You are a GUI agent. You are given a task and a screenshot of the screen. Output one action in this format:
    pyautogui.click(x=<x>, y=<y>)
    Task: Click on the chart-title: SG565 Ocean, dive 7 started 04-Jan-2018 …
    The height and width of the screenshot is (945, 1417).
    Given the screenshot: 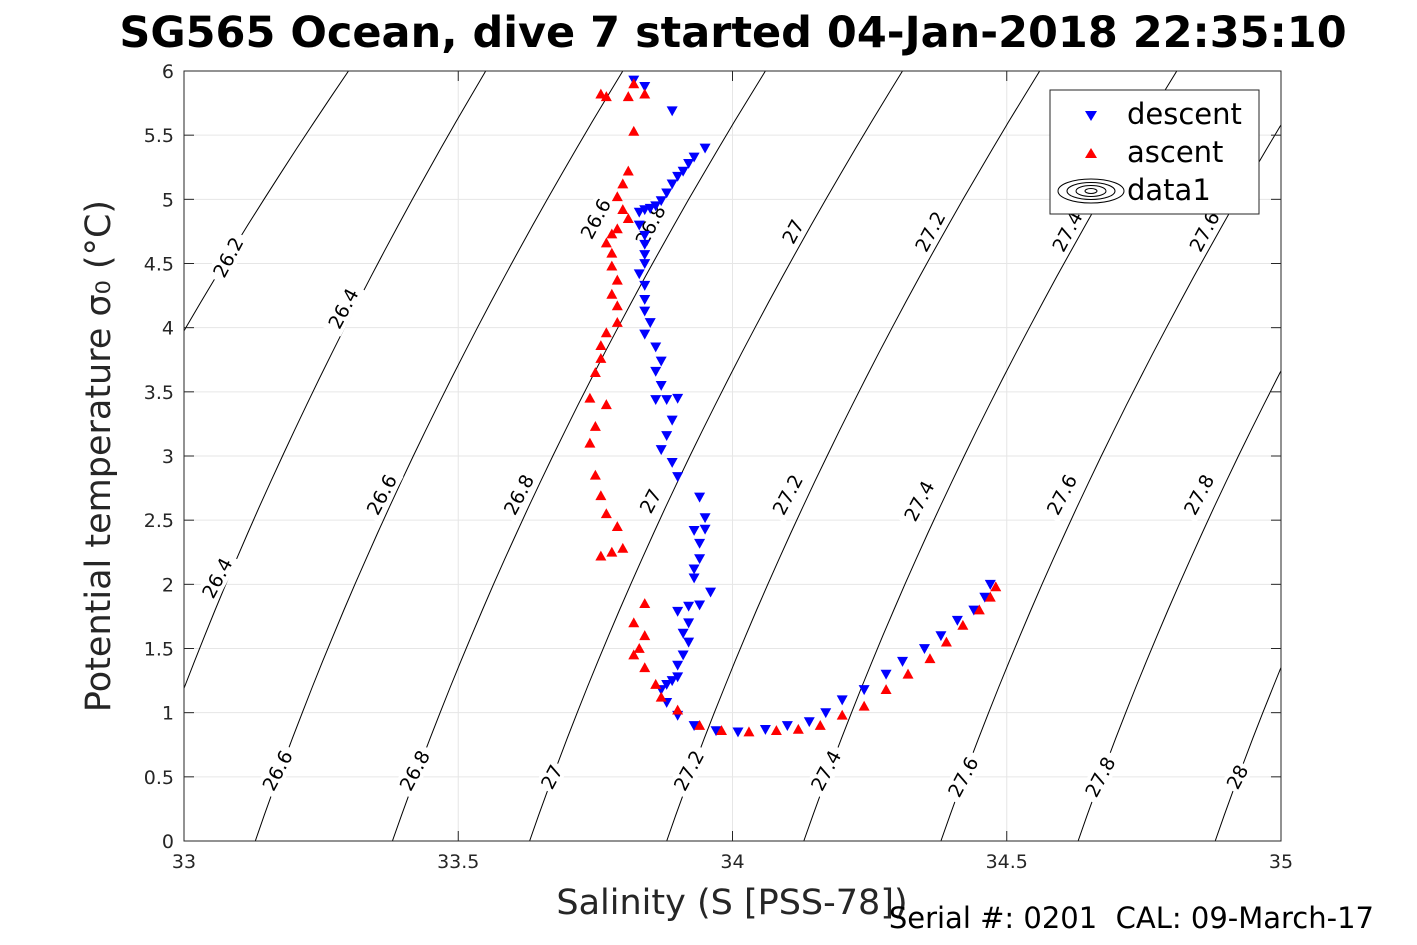 What is the action you would take?
    pyautogui.click(x=732, y=33)
    